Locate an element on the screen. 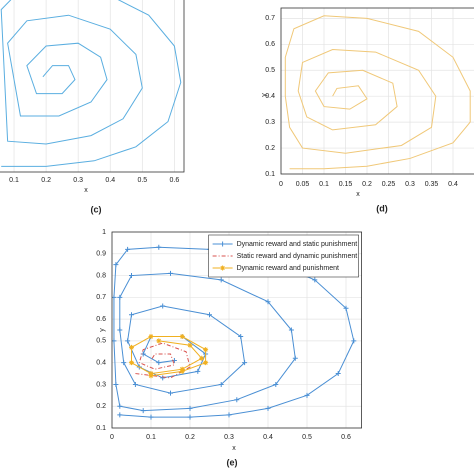 The width and height of the screenshot is (474, 474). legend-box is located at coordinates (283, 256).